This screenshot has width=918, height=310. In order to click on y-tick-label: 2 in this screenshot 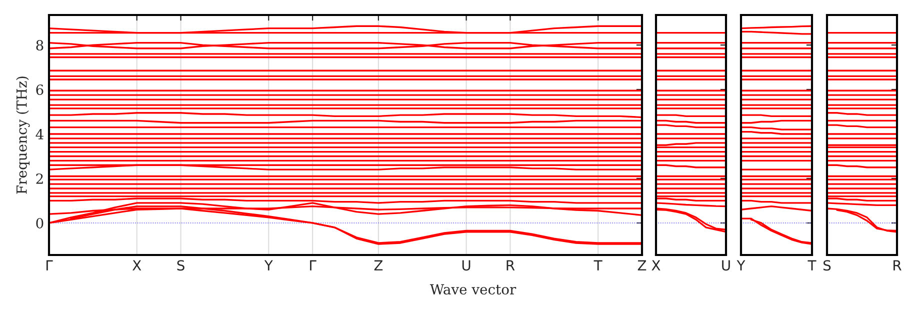, I will do `click(39, 178)`.